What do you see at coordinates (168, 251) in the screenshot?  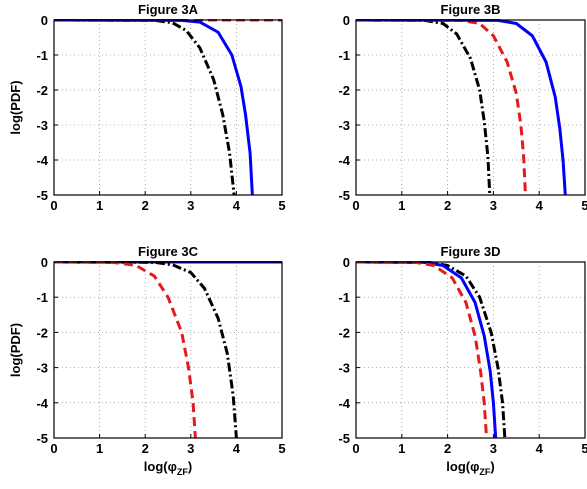 I see `chart-title: Figure 3C` at bounding box center [168, 251].